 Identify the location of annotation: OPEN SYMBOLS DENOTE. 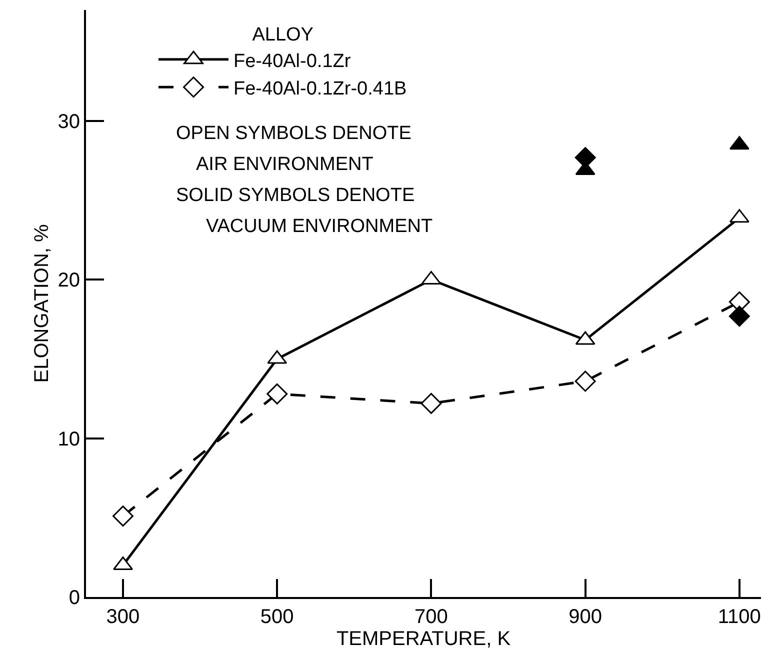
(294, 133).